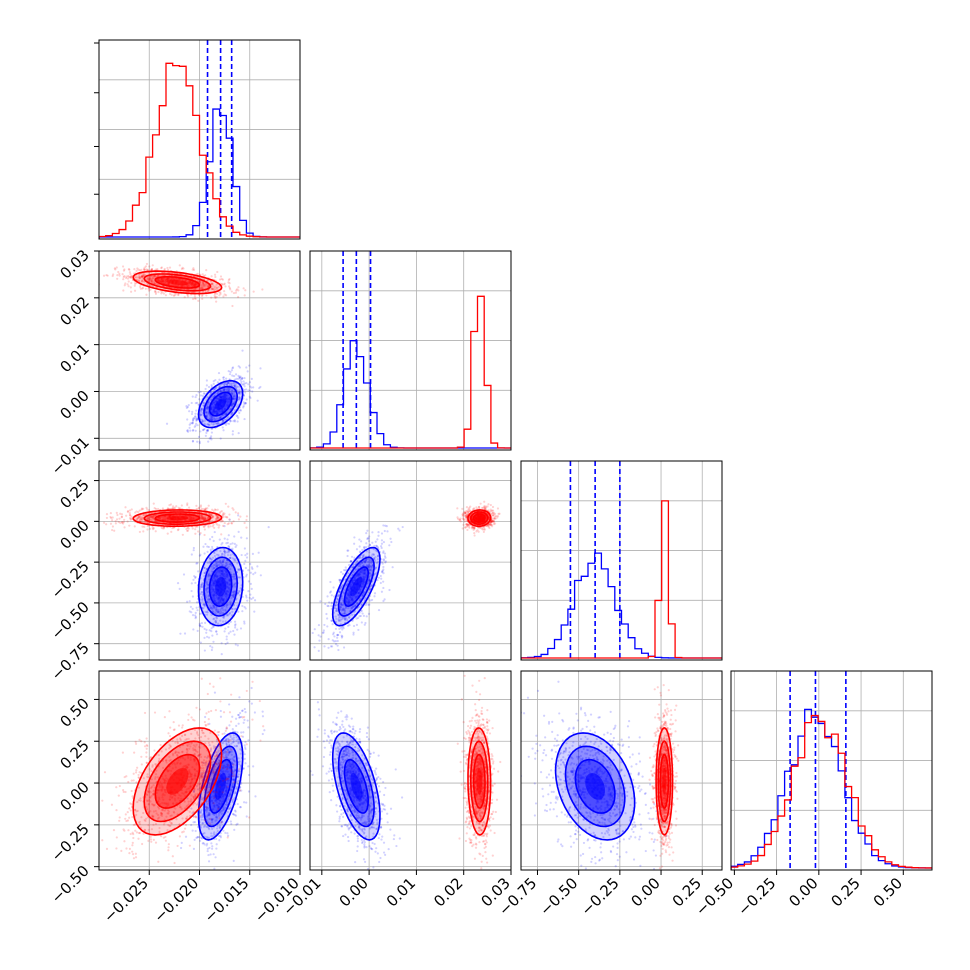 This screenshot has height=970, width=970. Describe the element at coordinates (199, 139) in the screenshot. I see `panel-frame` at that location.